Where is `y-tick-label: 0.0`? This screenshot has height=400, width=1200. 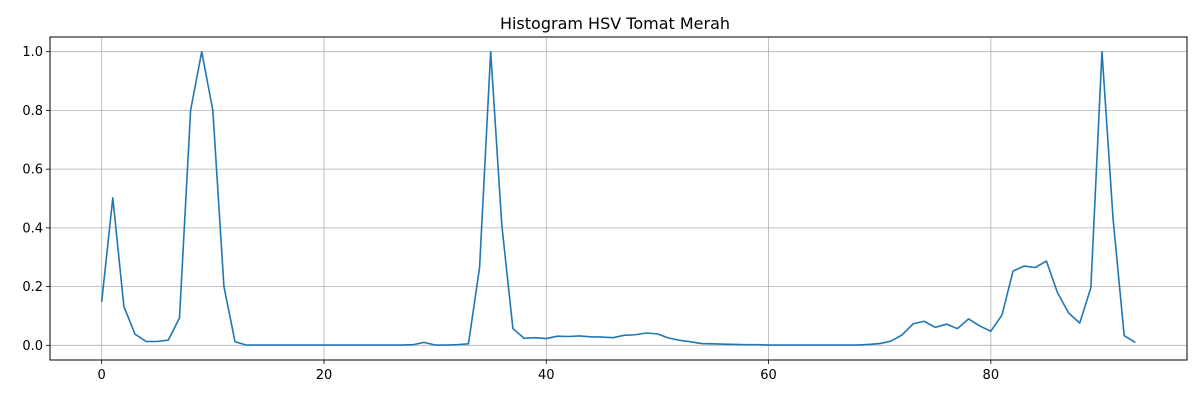 y-tick-label: 0.0 is located at coordinates (32, 346).